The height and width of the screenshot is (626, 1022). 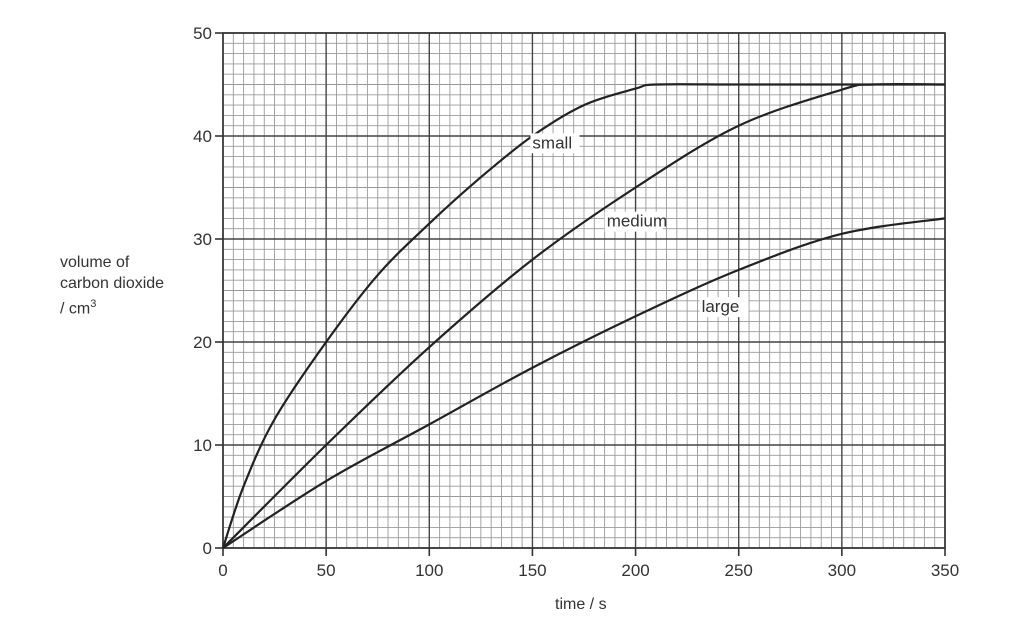 What do you see at coordinates (739, 570) in the screenshot?
I see `x-tick-label: 250` at bounding box center [739, 570].